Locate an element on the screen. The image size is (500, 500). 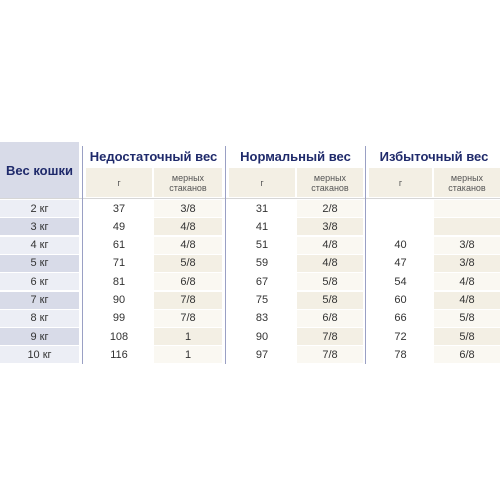
table-row: 2 кг 37 3/8 31 2/8 is located at coordinates (250, 209).